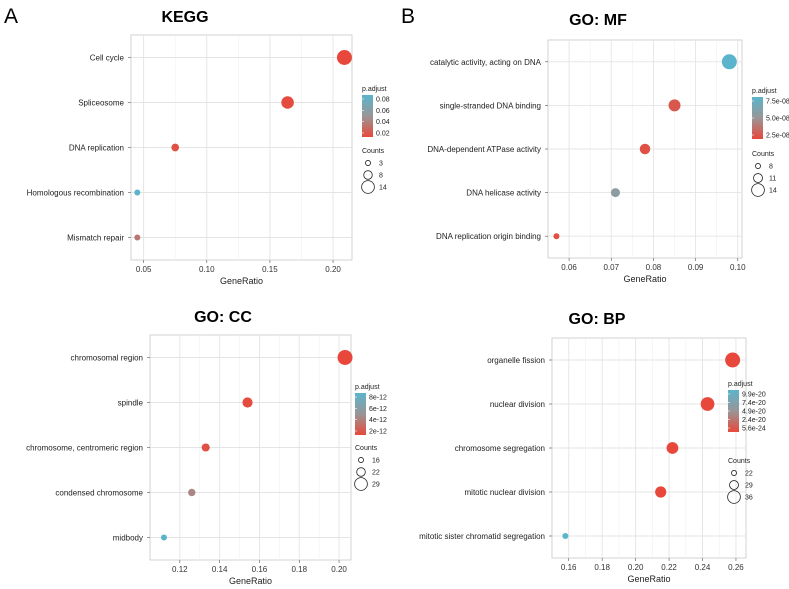  Describe the element at coordinates (75, 193) in the screenshot. I see `kegg-category-label: Homologous recombination` at that location.